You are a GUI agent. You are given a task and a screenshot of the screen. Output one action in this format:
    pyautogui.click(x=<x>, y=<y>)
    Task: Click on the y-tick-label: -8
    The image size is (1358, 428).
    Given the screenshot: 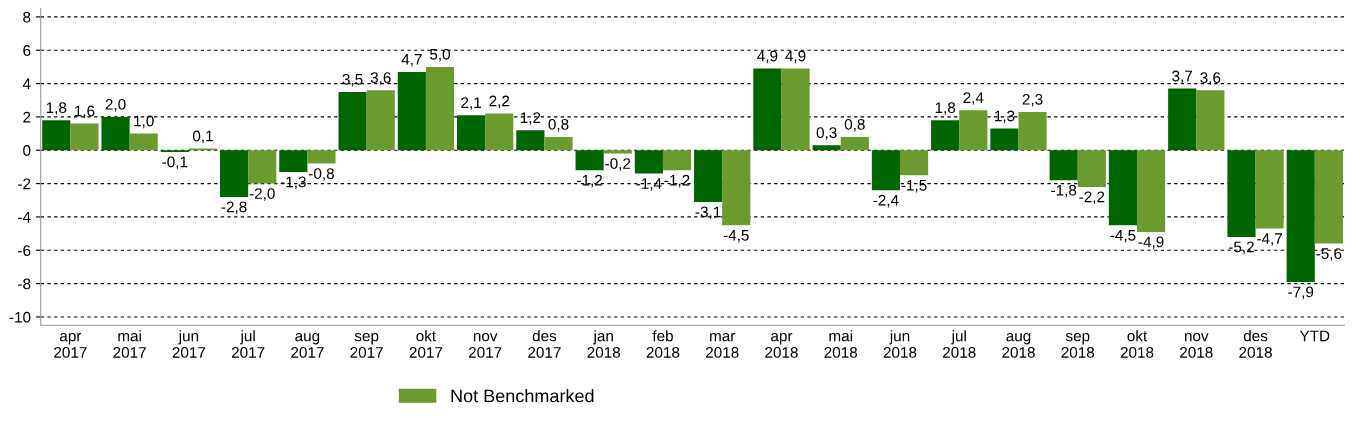 What is the action you would take?
    pyautogui.click(x=24, y=284)
    